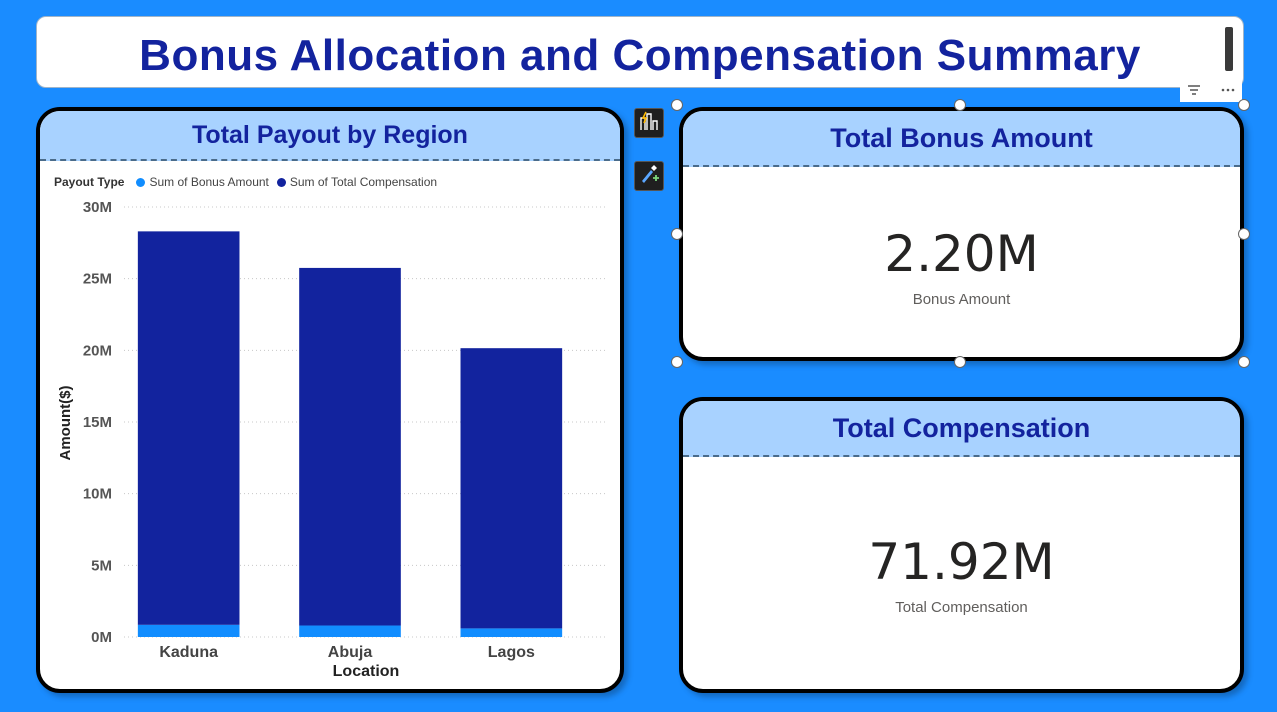 This screenshot has width=1277, height=712. Describe the element at coordinates (97, 422) in the screenshot. I see `y-tick-label: 15M` at that location.